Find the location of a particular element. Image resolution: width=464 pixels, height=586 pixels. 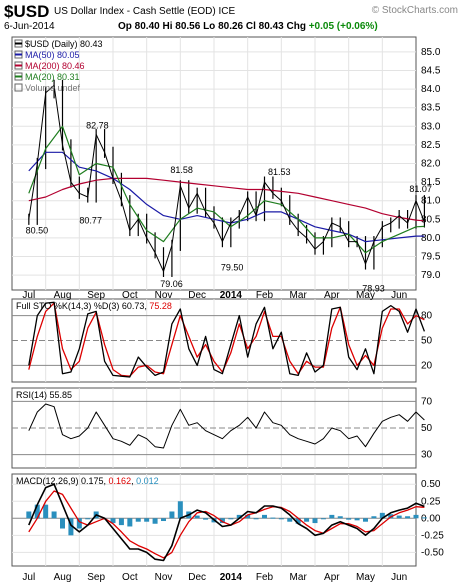

price-tick-label: 84.0 is located at coordinates (431, 89).